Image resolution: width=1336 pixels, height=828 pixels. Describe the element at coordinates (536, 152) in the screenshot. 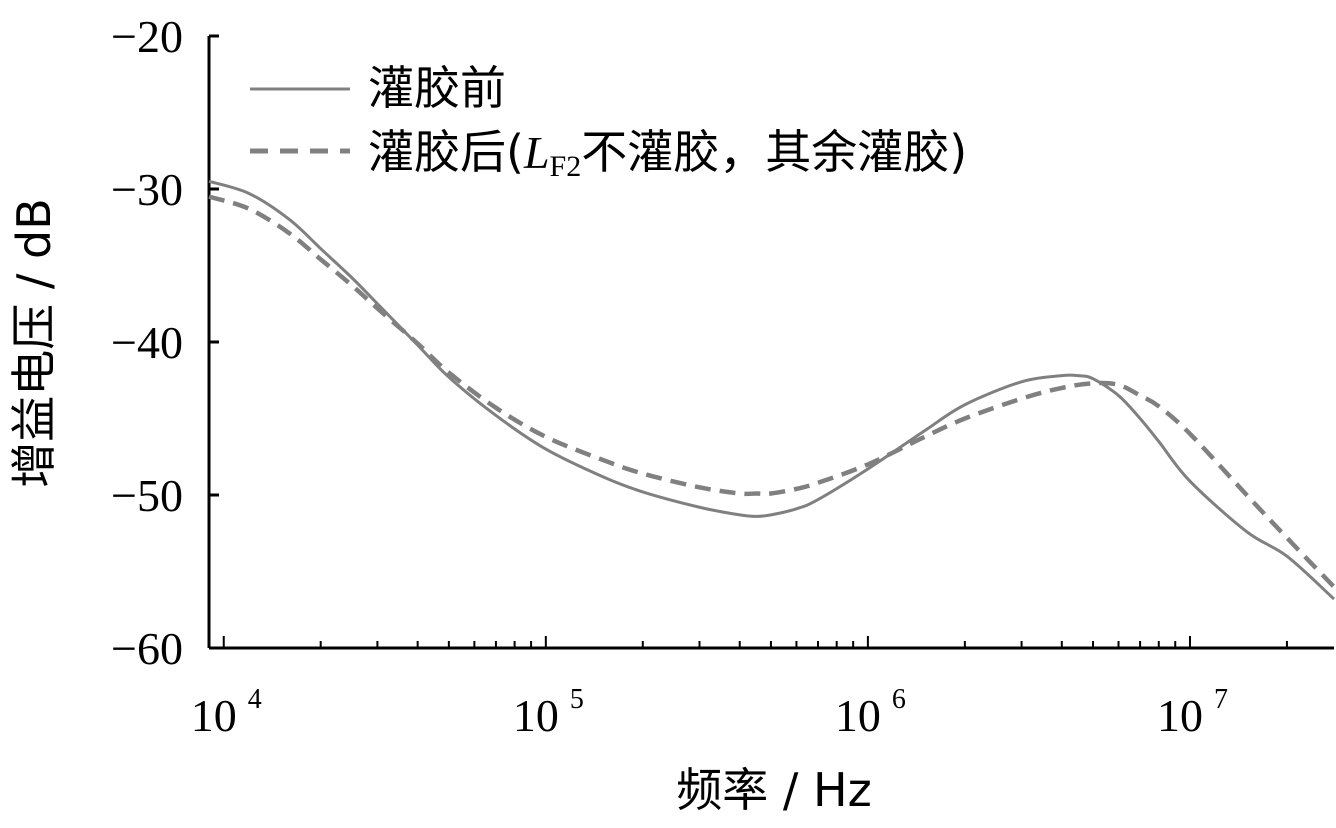

I see `legend-entry-2-var: L` at that location.